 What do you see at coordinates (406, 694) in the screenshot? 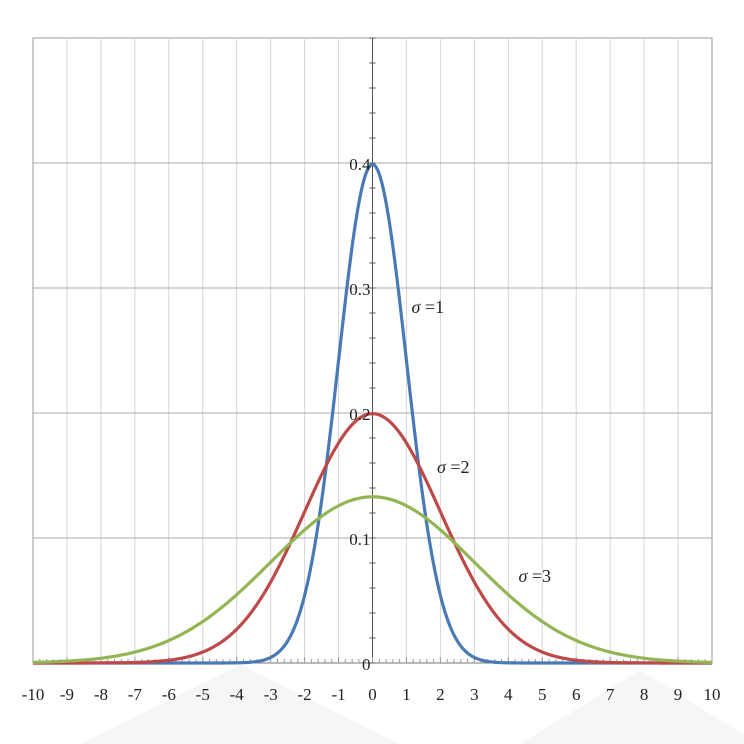
I see `x-tick-label: 1` at bounding box center [406, 694].